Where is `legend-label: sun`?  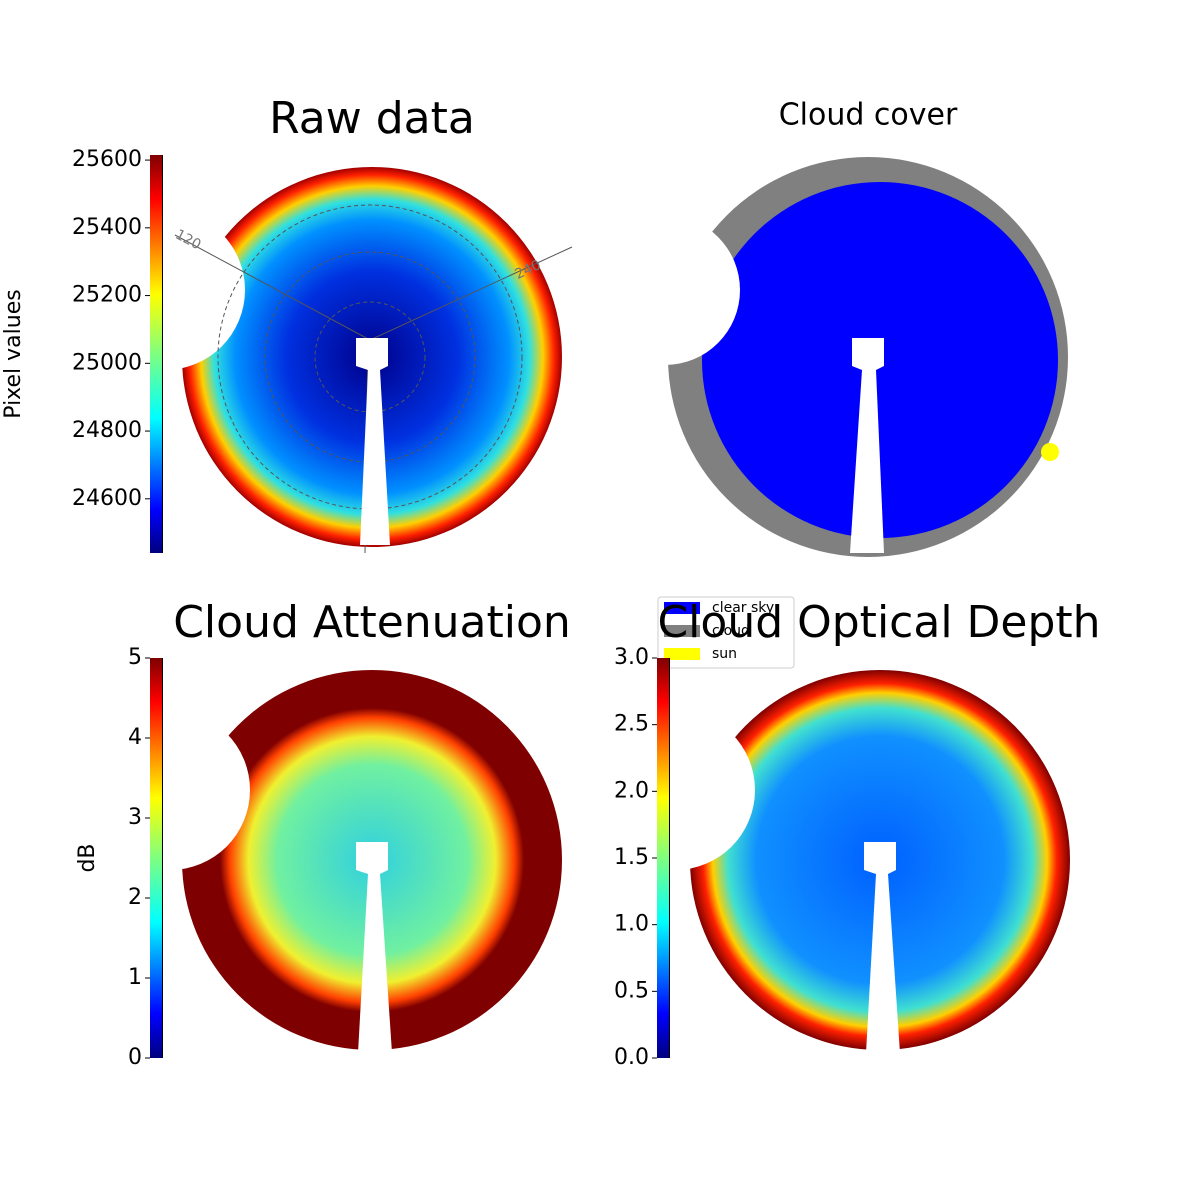
legend-label: sun is located at coordinates (724, 654).